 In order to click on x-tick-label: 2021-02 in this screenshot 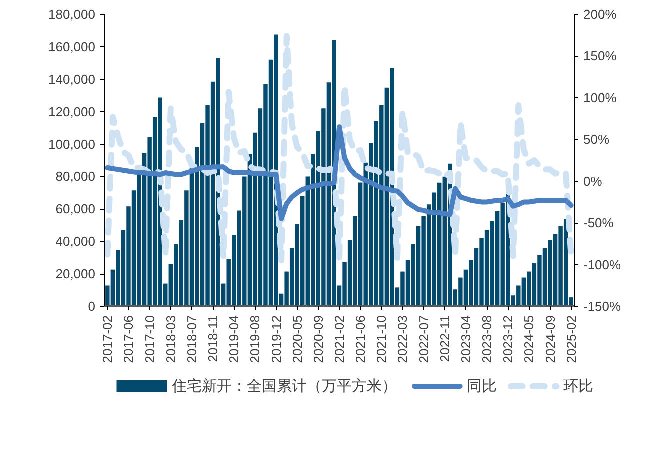, I will do `click(339, 339)`.